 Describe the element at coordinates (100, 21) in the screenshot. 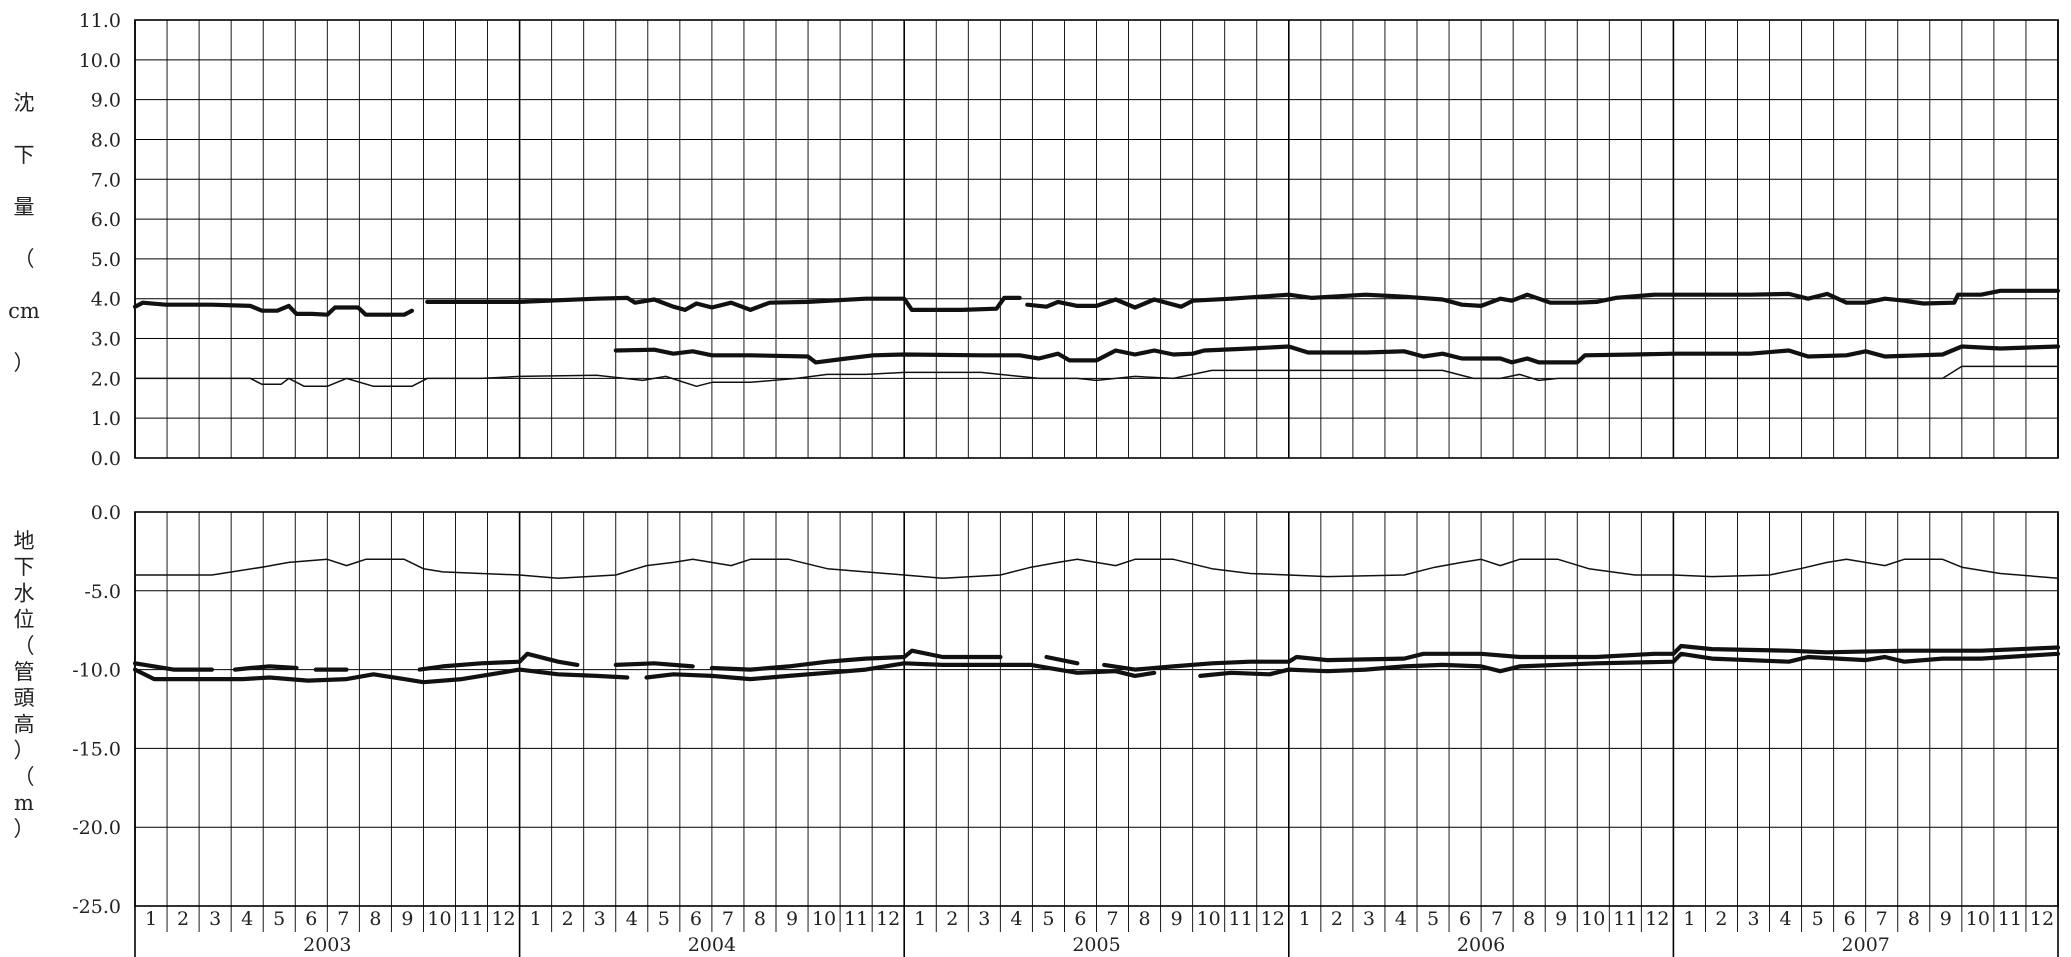

I see `y-tick-label: 11.0` at that location.